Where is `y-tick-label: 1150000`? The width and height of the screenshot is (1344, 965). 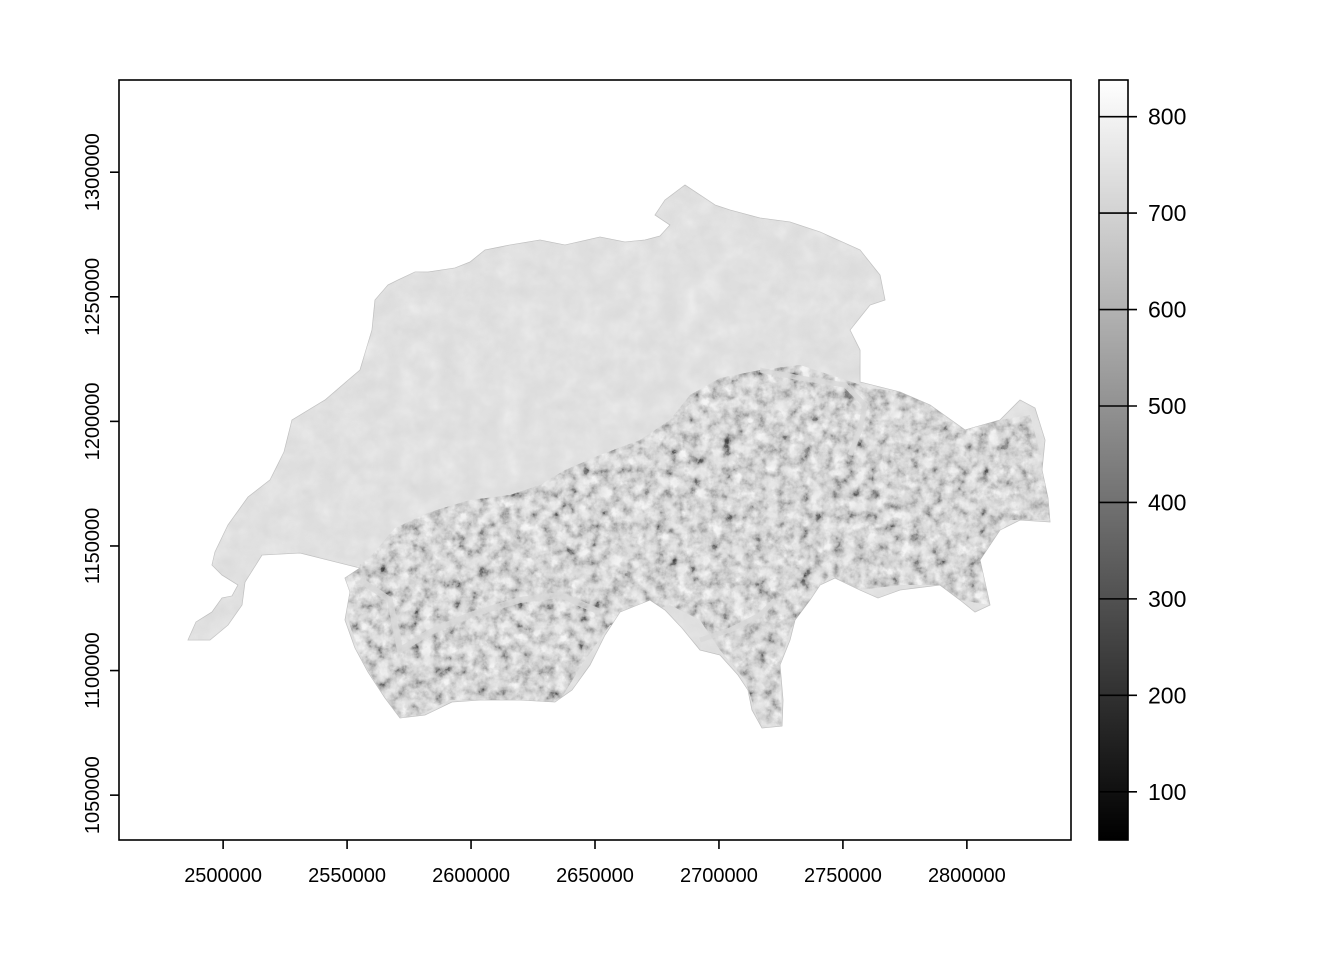 y-tick-label: 1150000 is located at coordinates (93, 546).